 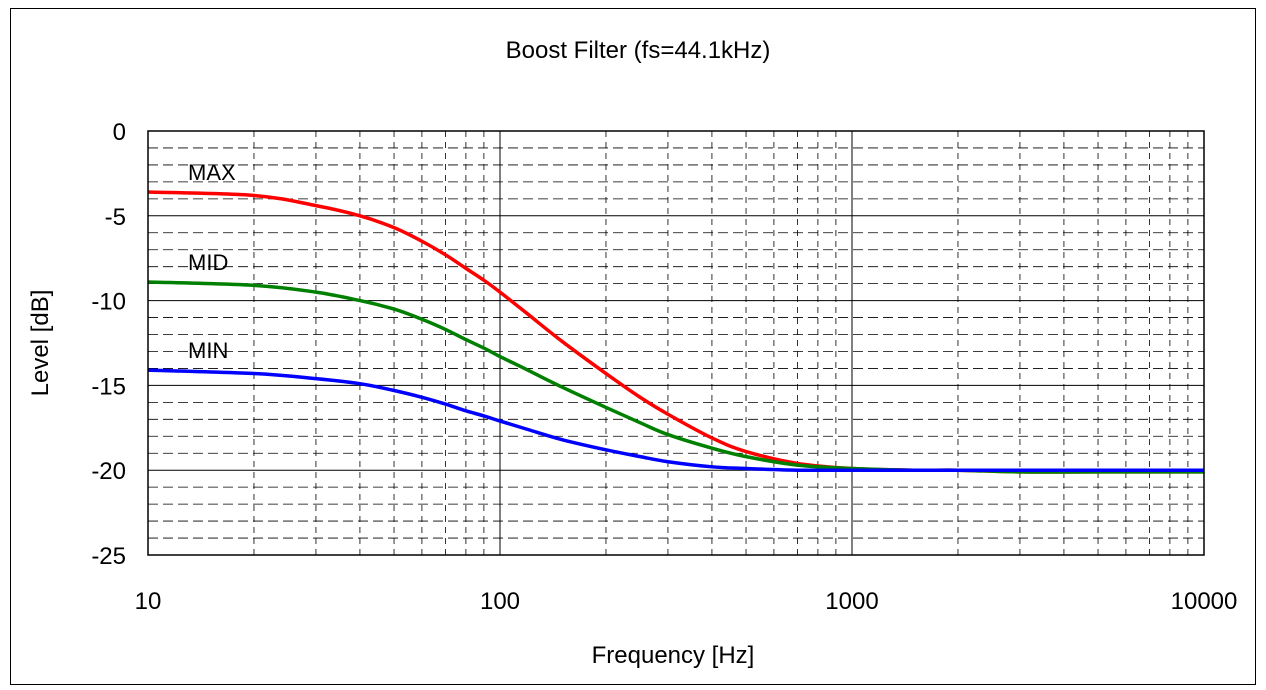 I want to click on y-tick-label: -10, so click(x=108, y=302).